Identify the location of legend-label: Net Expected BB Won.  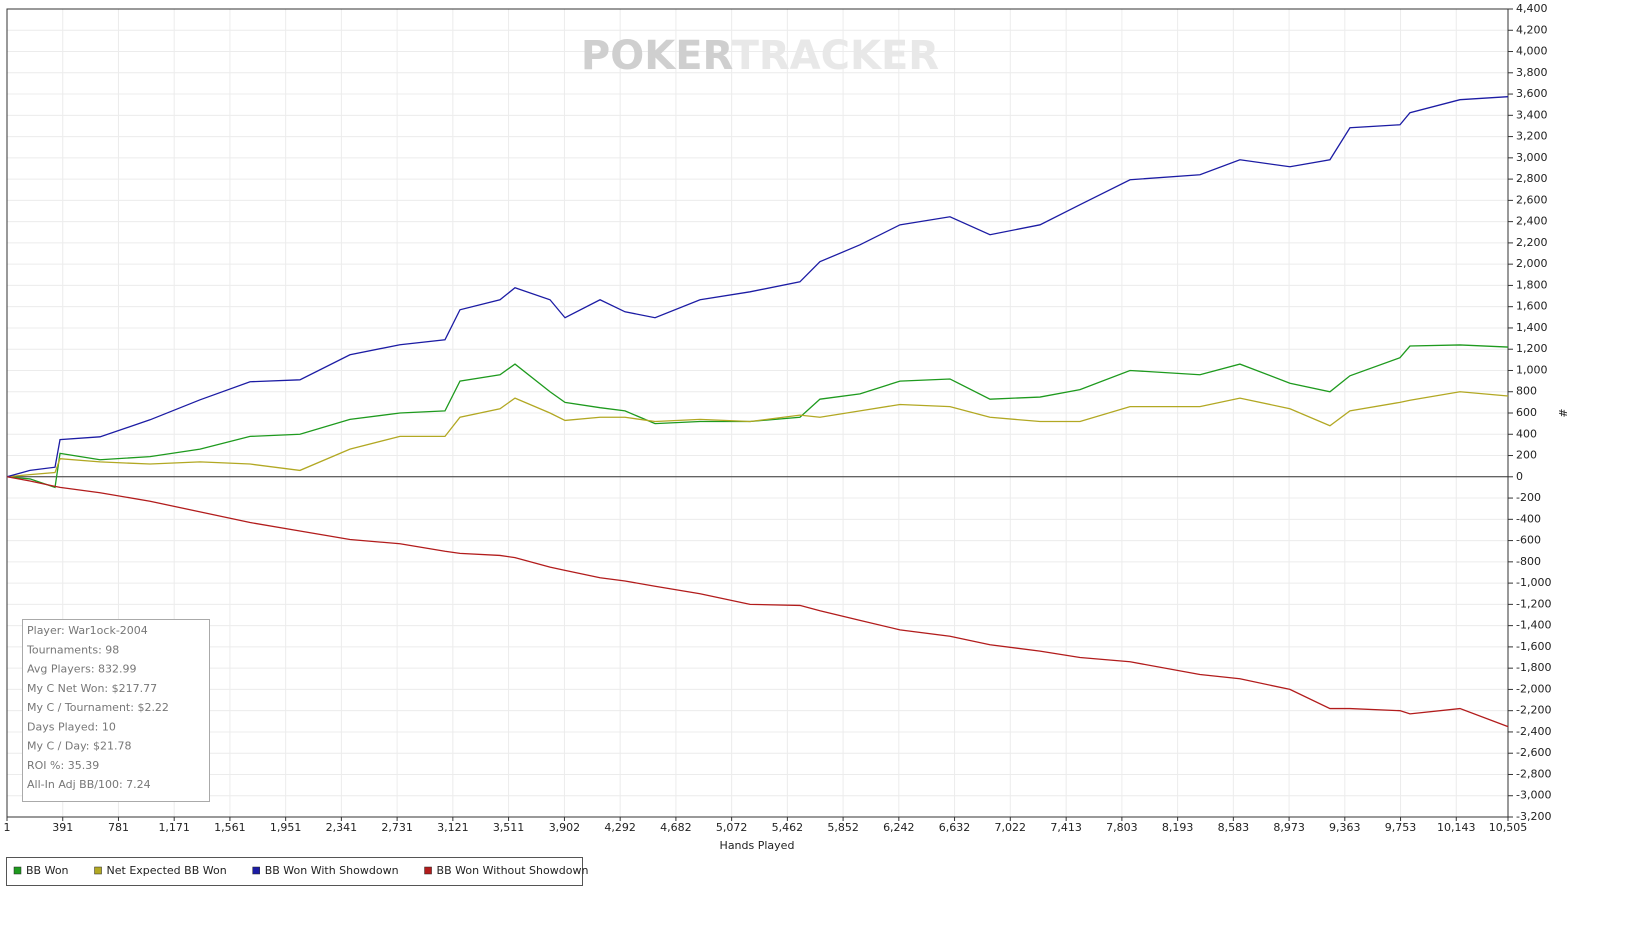
(167, 870).